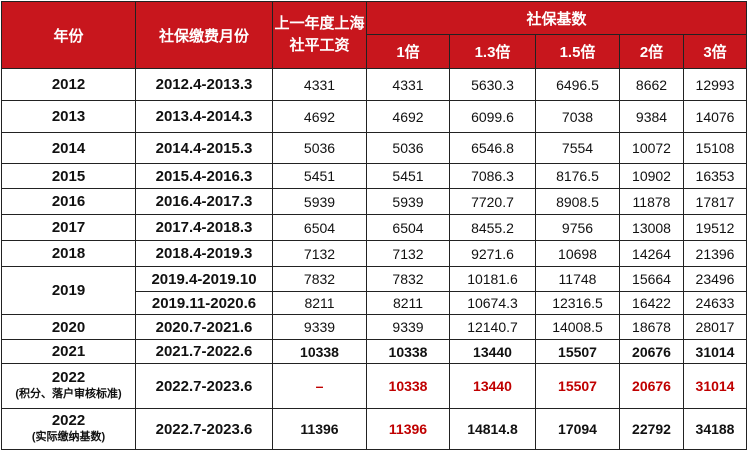 This screenshot has width=747, height=470. I want to click on value-cell: 17094, so click(577, 429).